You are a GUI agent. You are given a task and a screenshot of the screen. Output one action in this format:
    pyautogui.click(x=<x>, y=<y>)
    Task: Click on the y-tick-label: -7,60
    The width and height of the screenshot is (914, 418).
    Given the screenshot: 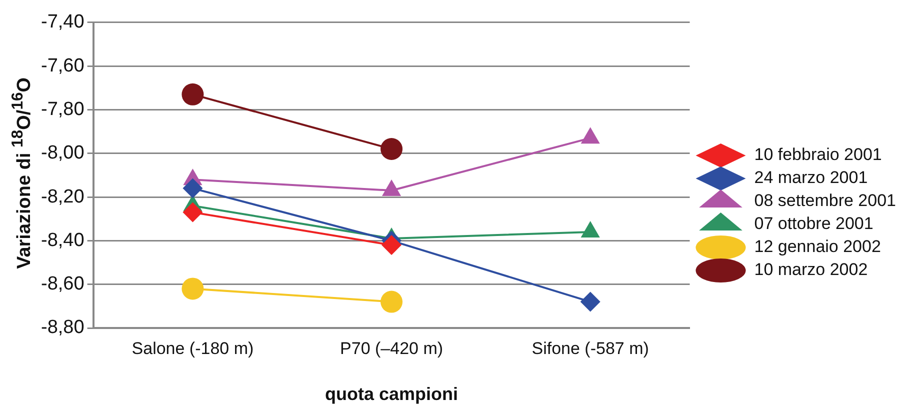 What is the action you would take?
    pyautogui.click(x=62, y=65)
    